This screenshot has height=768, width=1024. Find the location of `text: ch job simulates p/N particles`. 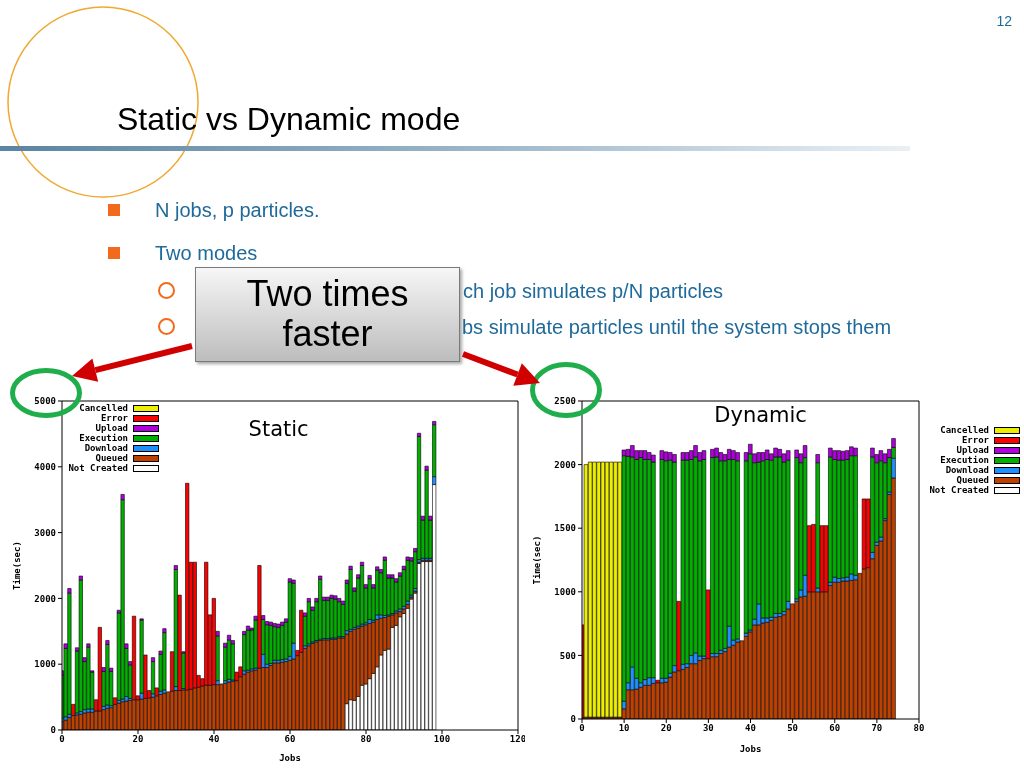

text: ch job simulates p/N particles is located at coordinates (593, 291).